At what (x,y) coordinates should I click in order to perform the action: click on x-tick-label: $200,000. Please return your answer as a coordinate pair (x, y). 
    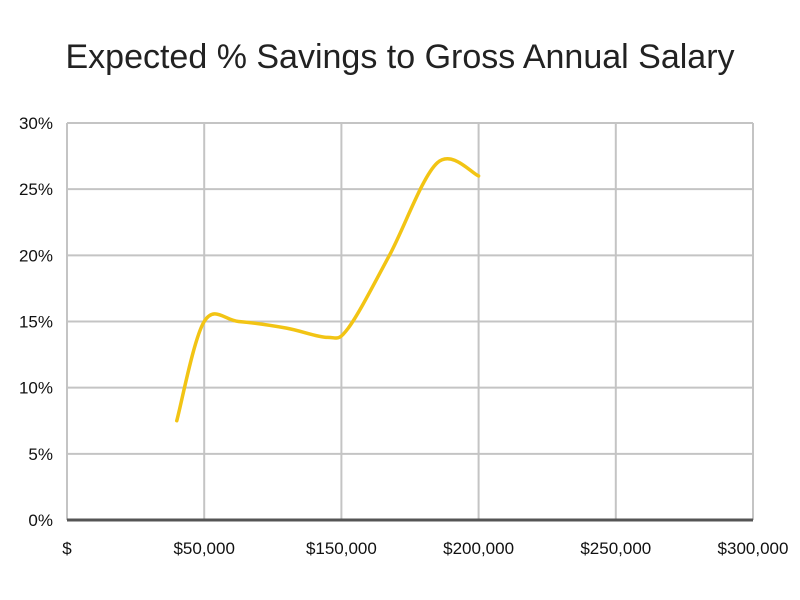
    Looking at the image, I should click on (478, 548).